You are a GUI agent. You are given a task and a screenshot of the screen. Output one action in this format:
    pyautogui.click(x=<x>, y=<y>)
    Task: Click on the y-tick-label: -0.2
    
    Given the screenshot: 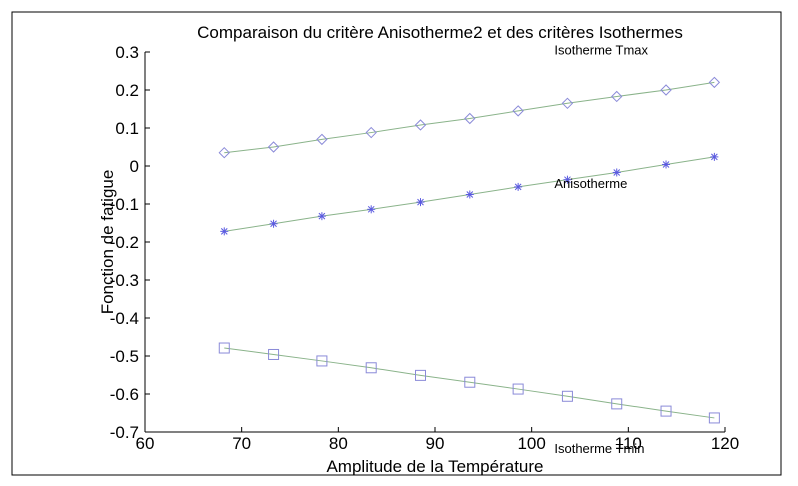 What is the action you would take?
    pyautogui.click(x=124, y=242)
    